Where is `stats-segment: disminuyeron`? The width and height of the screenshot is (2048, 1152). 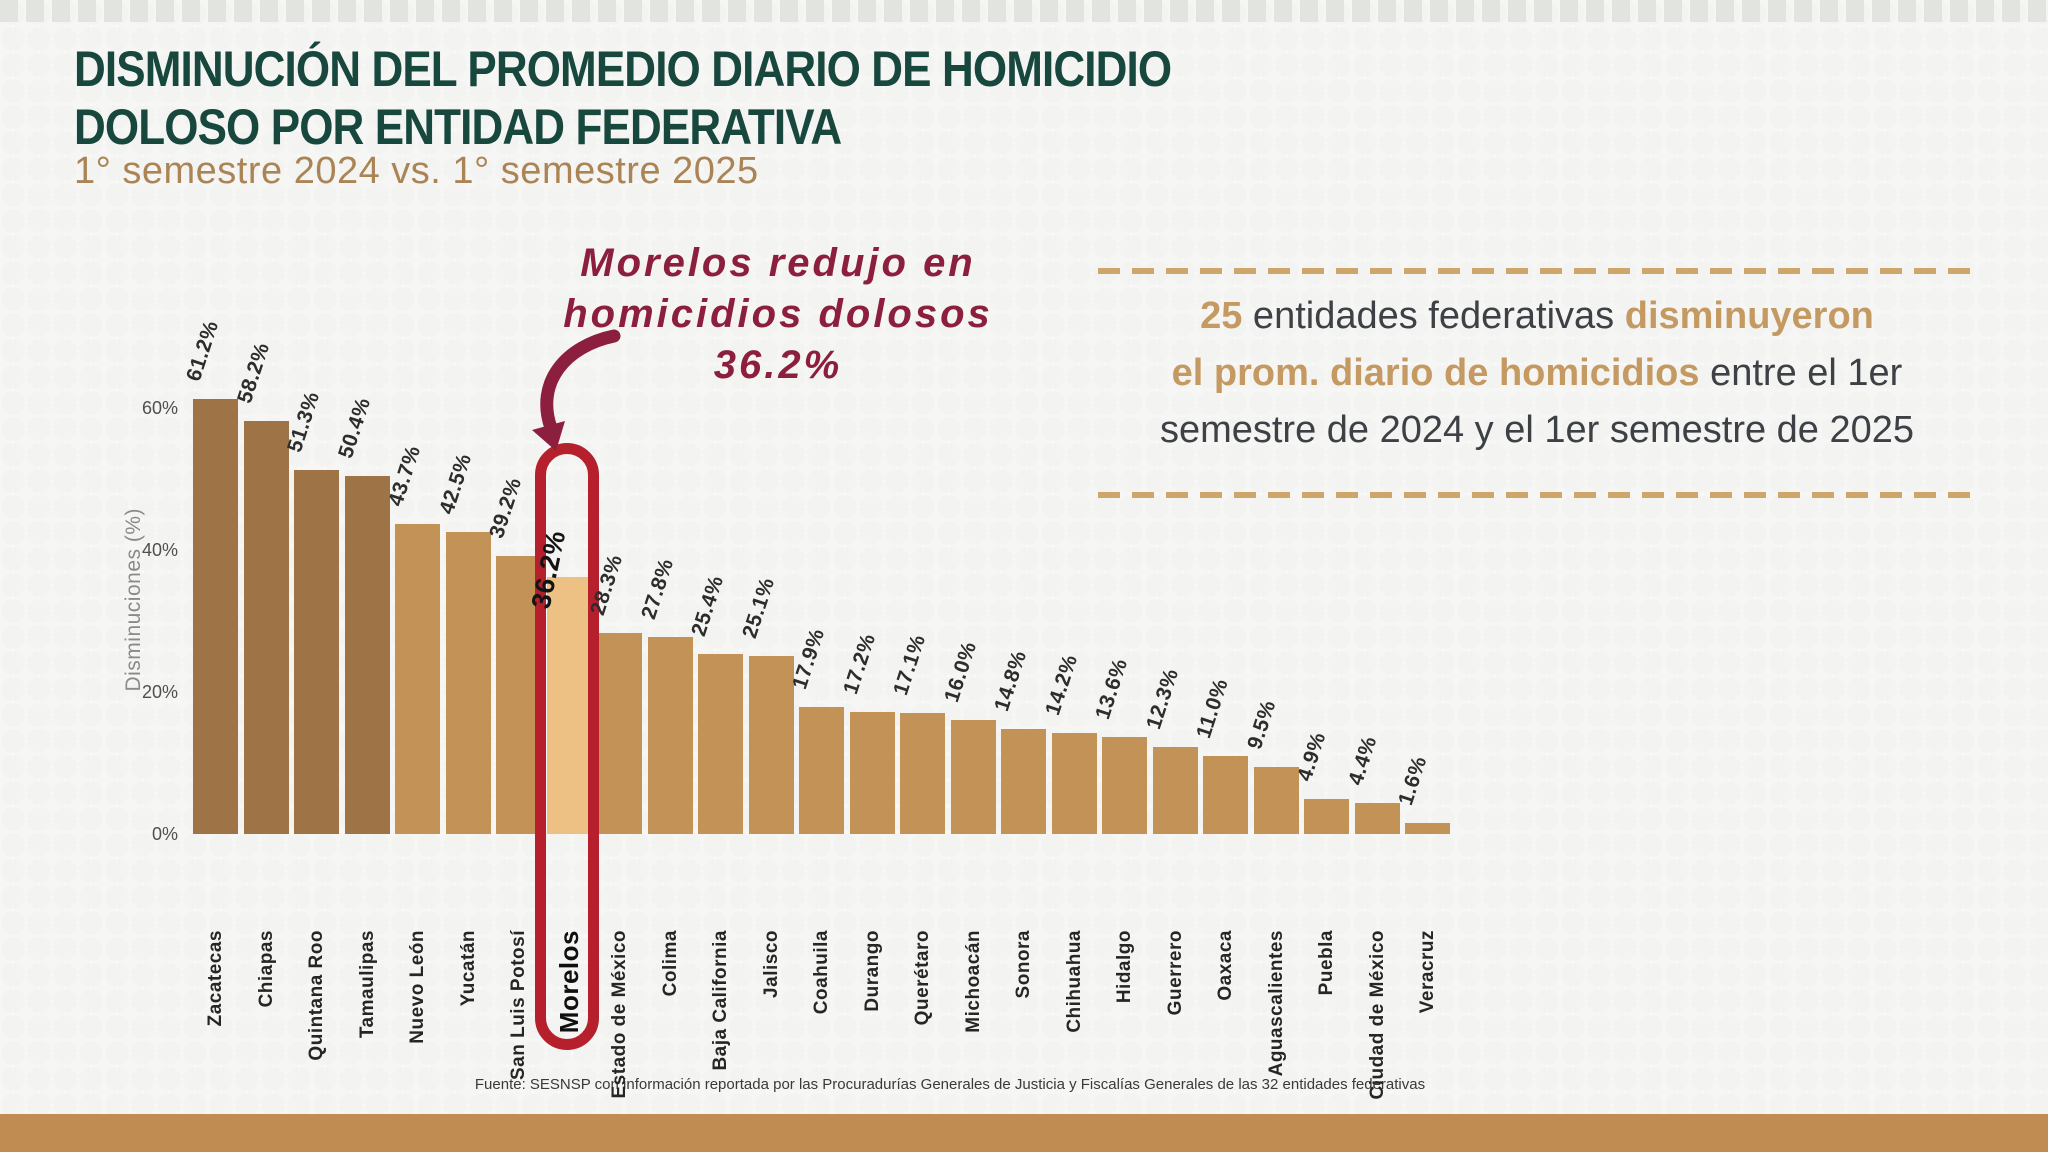 stats-segment: disminuyeron is located at coordinates (1749, 316).